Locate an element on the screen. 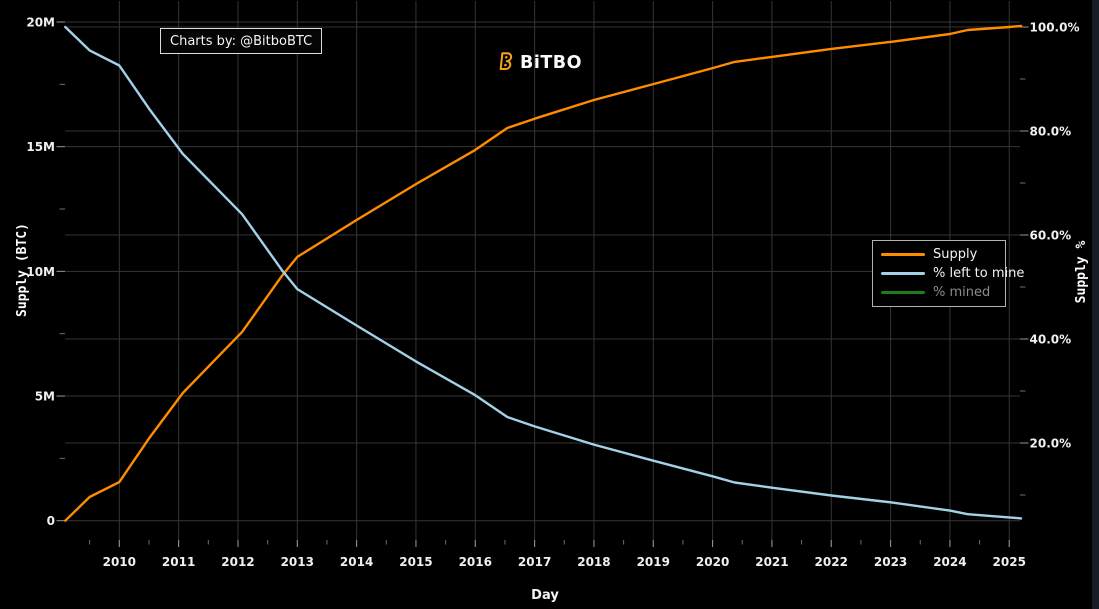  x-tick-label: 2014 is located at coordinates (356, 562).